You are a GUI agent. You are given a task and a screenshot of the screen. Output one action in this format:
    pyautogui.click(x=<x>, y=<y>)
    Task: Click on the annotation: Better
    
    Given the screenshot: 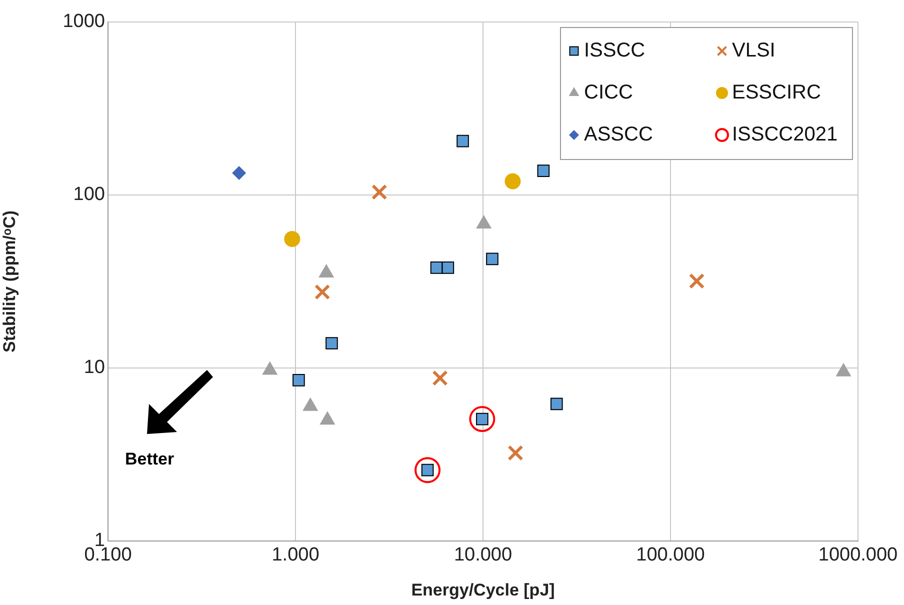 What is the action you would take?
    pyautogui.click(x=150, y=459)
    